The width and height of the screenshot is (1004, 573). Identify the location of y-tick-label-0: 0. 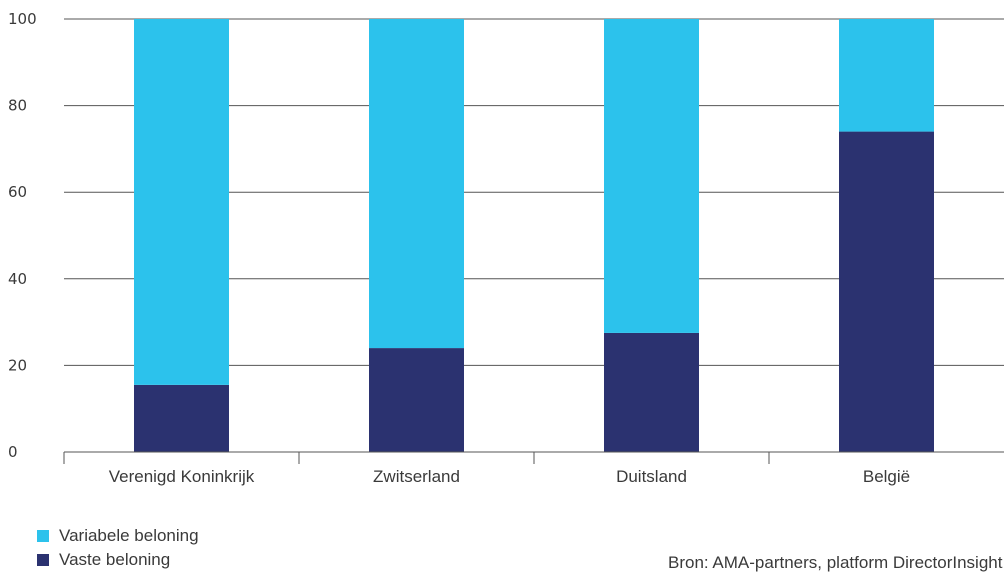
(13, 452).